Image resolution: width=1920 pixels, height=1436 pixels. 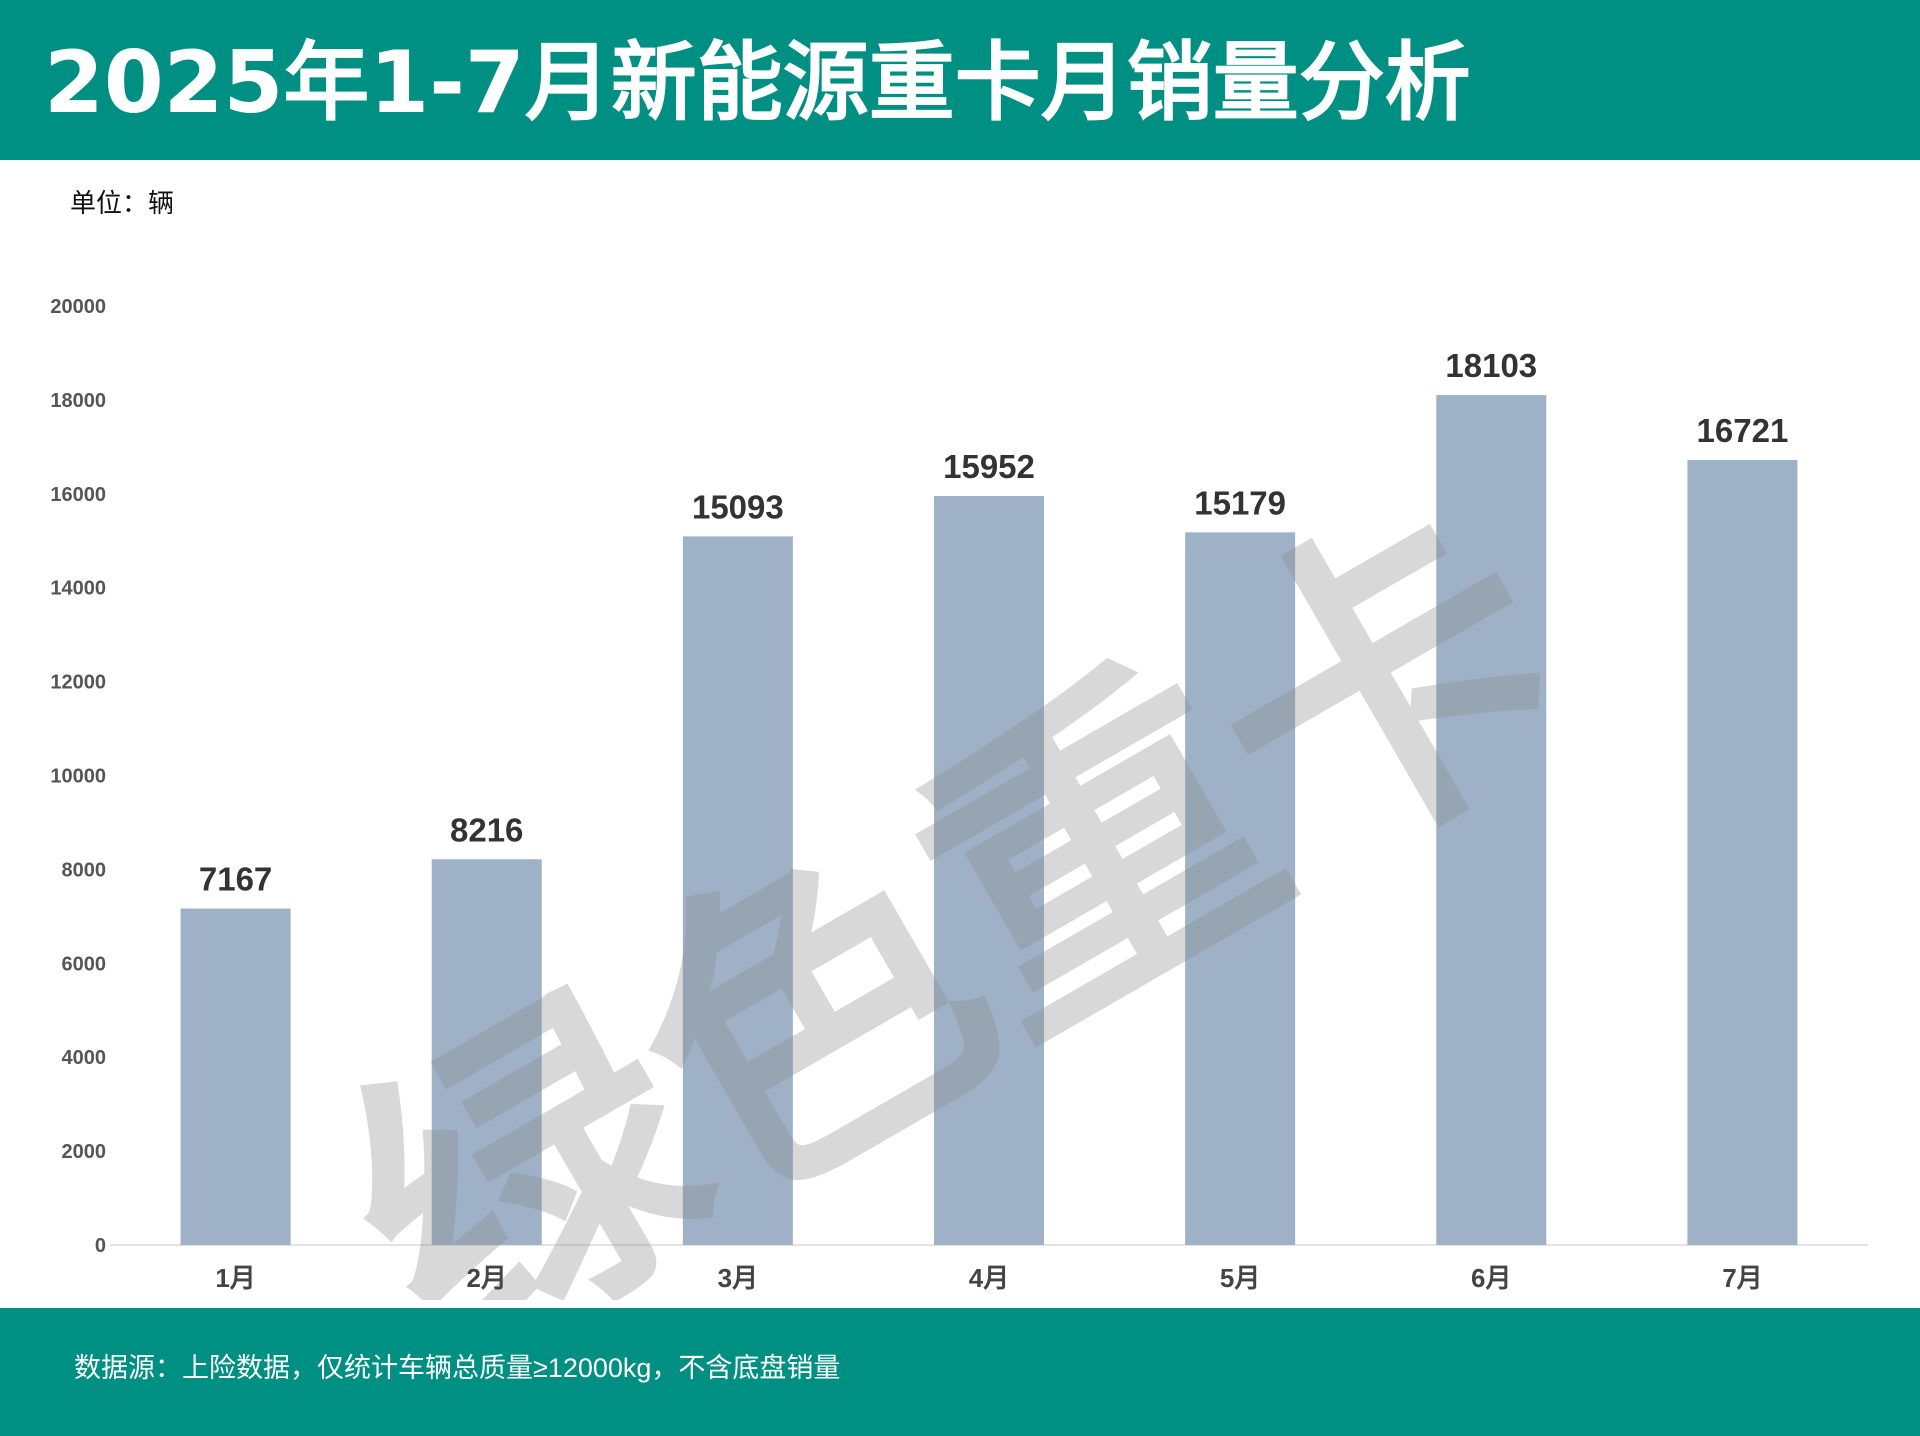 What do you see at coordinates (738, 1278) in the screenshot?
I see `x-tick-label: 3月` at bounding box center [738, 1278].